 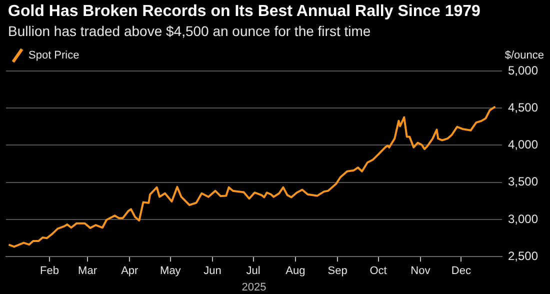 I want to click on x-tick-label: Jul, so click(x=253, y=271).